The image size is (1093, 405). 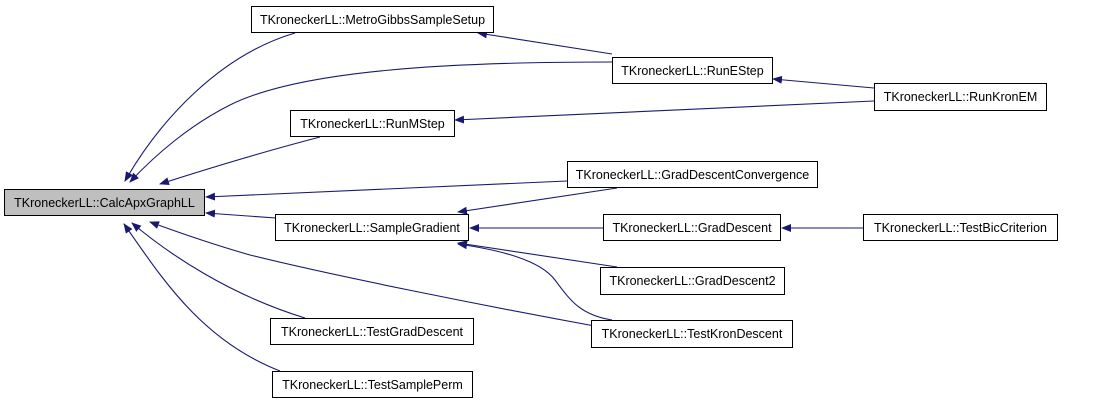 I want to click on edge-metro-to-calc, so click(x=210, y=107).